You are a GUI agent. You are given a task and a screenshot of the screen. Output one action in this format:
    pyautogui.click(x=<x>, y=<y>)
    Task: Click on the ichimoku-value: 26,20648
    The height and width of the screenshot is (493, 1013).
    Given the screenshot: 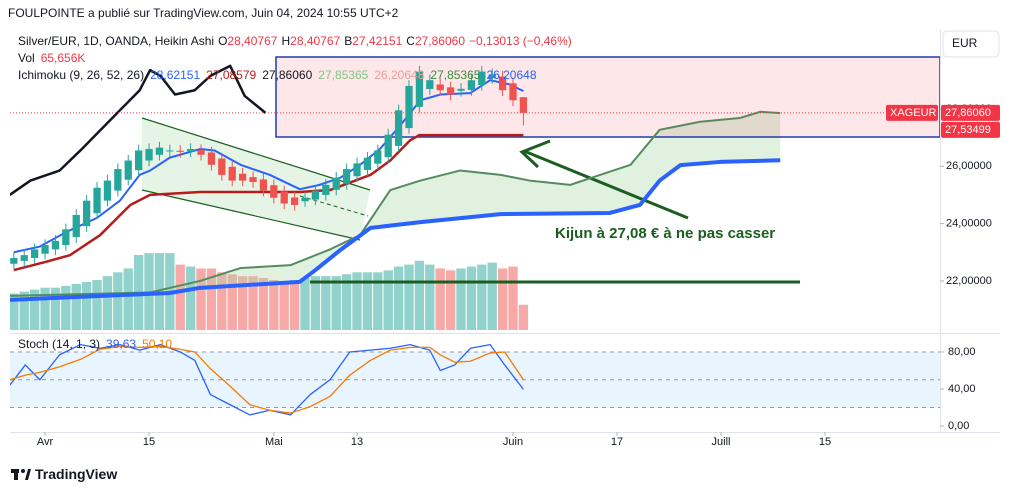 What is the action you would take?
    pyautogui.click(x=399, y=75)
    